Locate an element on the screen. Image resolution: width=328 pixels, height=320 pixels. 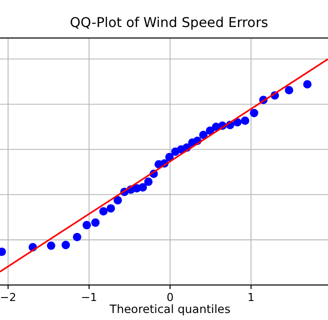
x-tick-label: 0 is located at coordinates (170, 297).